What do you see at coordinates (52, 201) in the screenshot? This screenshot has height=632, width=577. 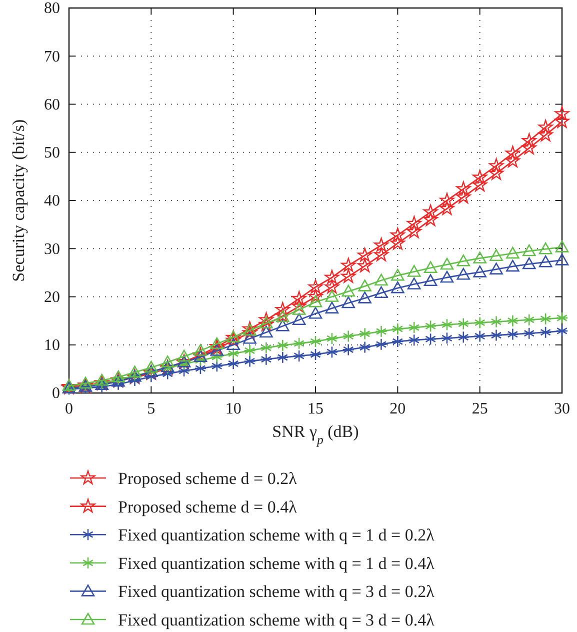 I see `y-tick-label: 40` at bounding box center [52, 201].